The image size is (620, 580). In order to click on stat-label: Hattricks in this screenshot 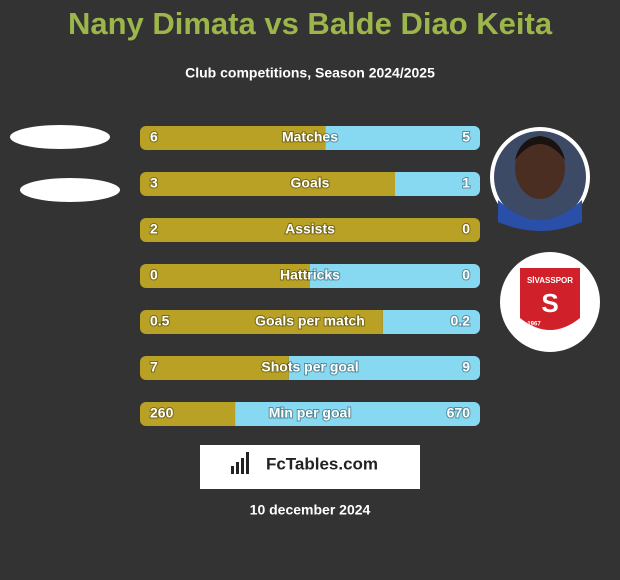, I will do `click(310, 275)`.